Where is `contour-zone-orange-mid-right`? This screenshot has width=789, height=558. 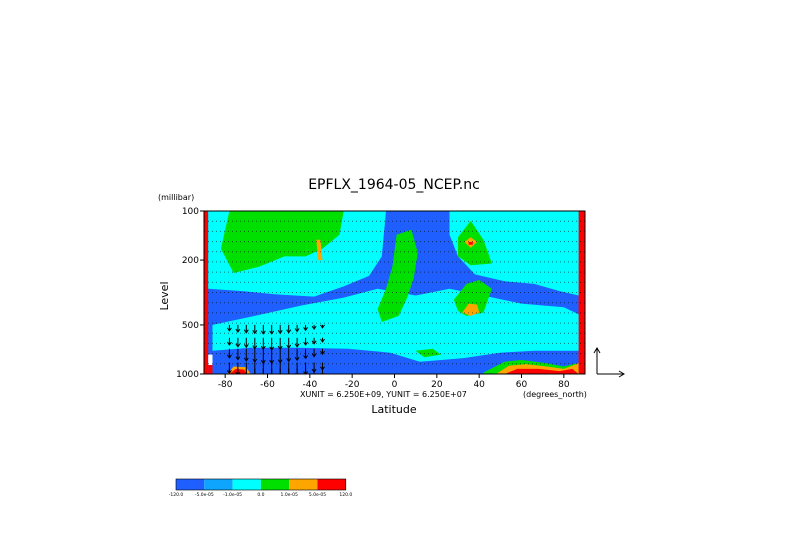 contour-zone-orange-mid-right is located at coordinates (471, 309).